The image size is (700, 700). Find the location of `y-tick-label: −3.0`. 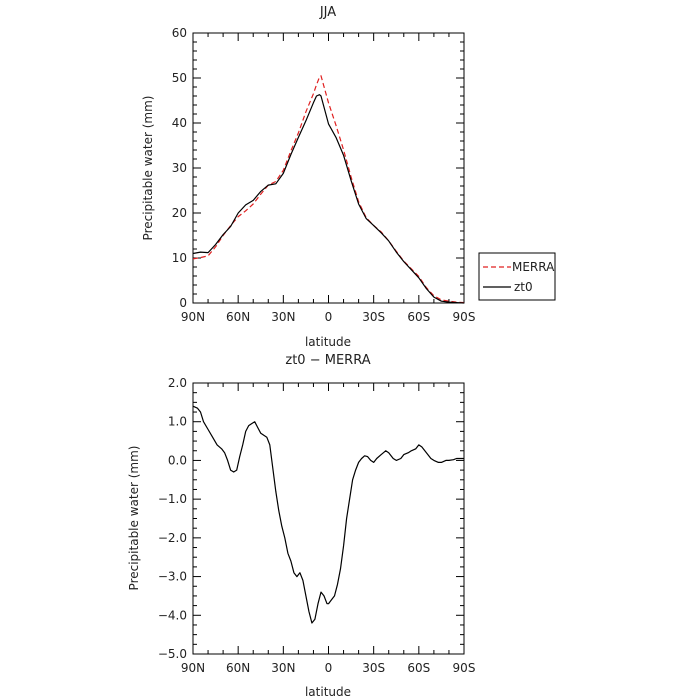

y-tick-label: −3.0 is located at coordinates (172, 577).